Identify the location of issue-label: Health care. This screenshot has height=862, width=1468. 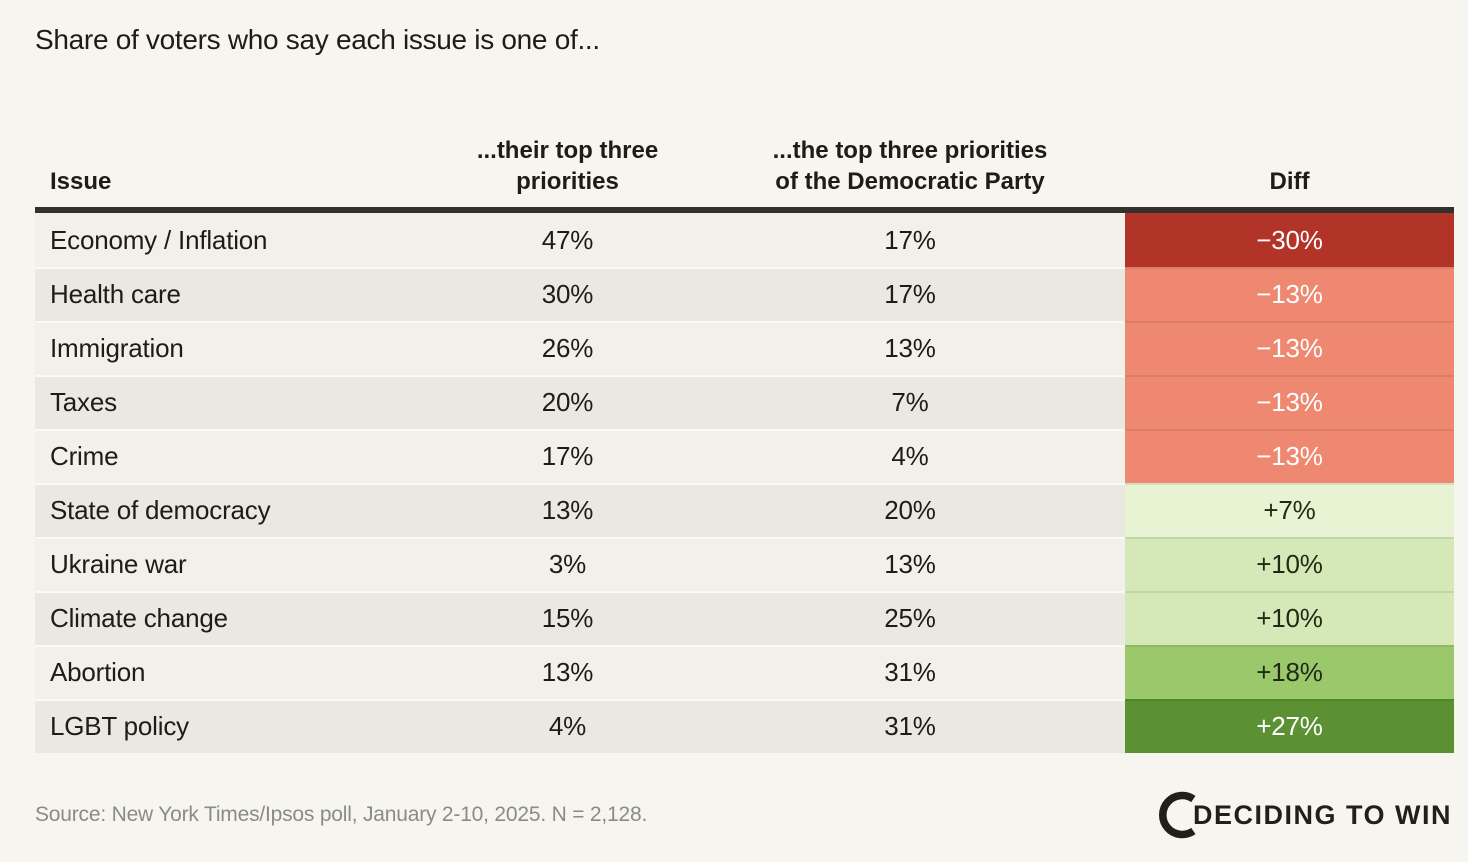
(237, 294).